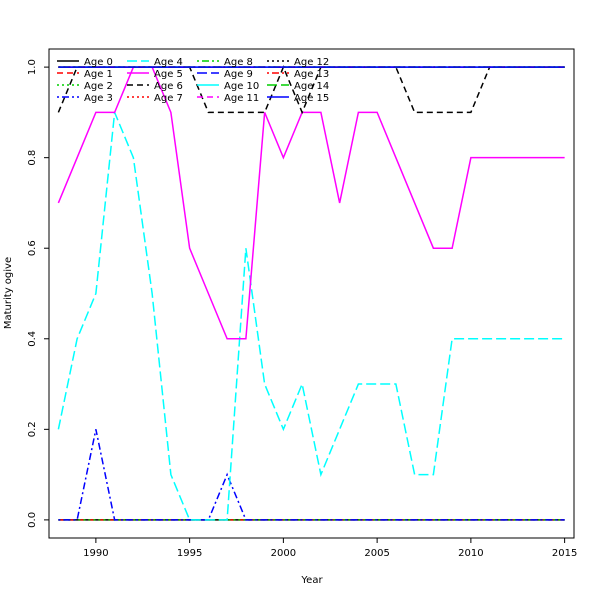  What do you see at coordinates (32, 429) in the screenshot?
I see `y-tick-label: 0.2` at bounding box center [32, 429].